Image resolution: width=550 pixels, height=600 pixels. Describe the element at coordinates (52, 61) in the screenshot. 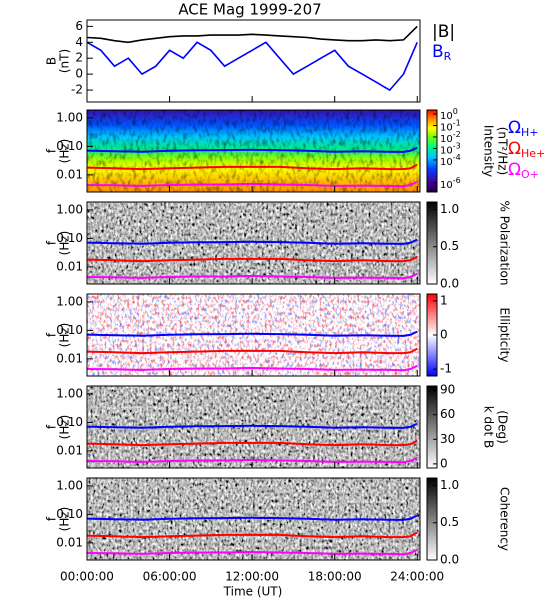

I see `y-axis-label: B` at that location.